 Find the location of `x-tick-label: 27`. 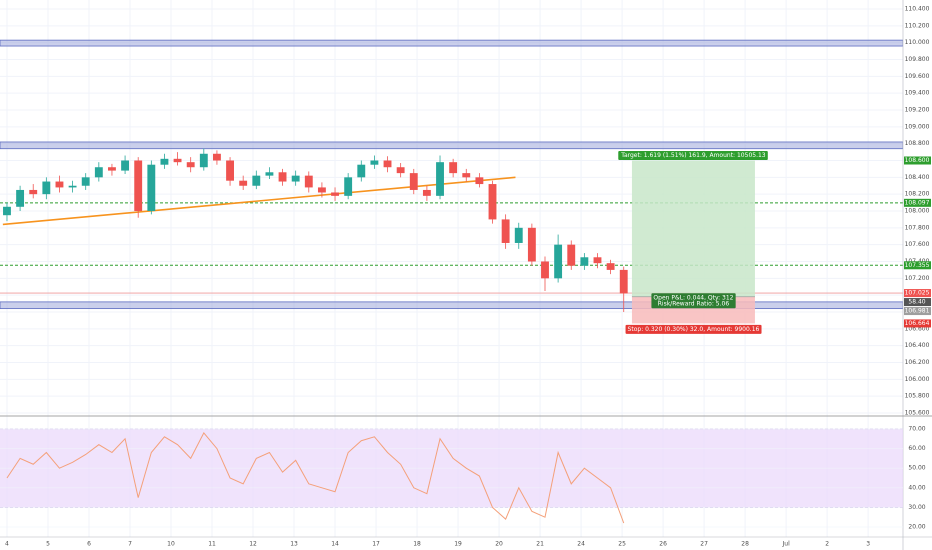

x-tick-label: 27 is located at coordinates (704, 544).